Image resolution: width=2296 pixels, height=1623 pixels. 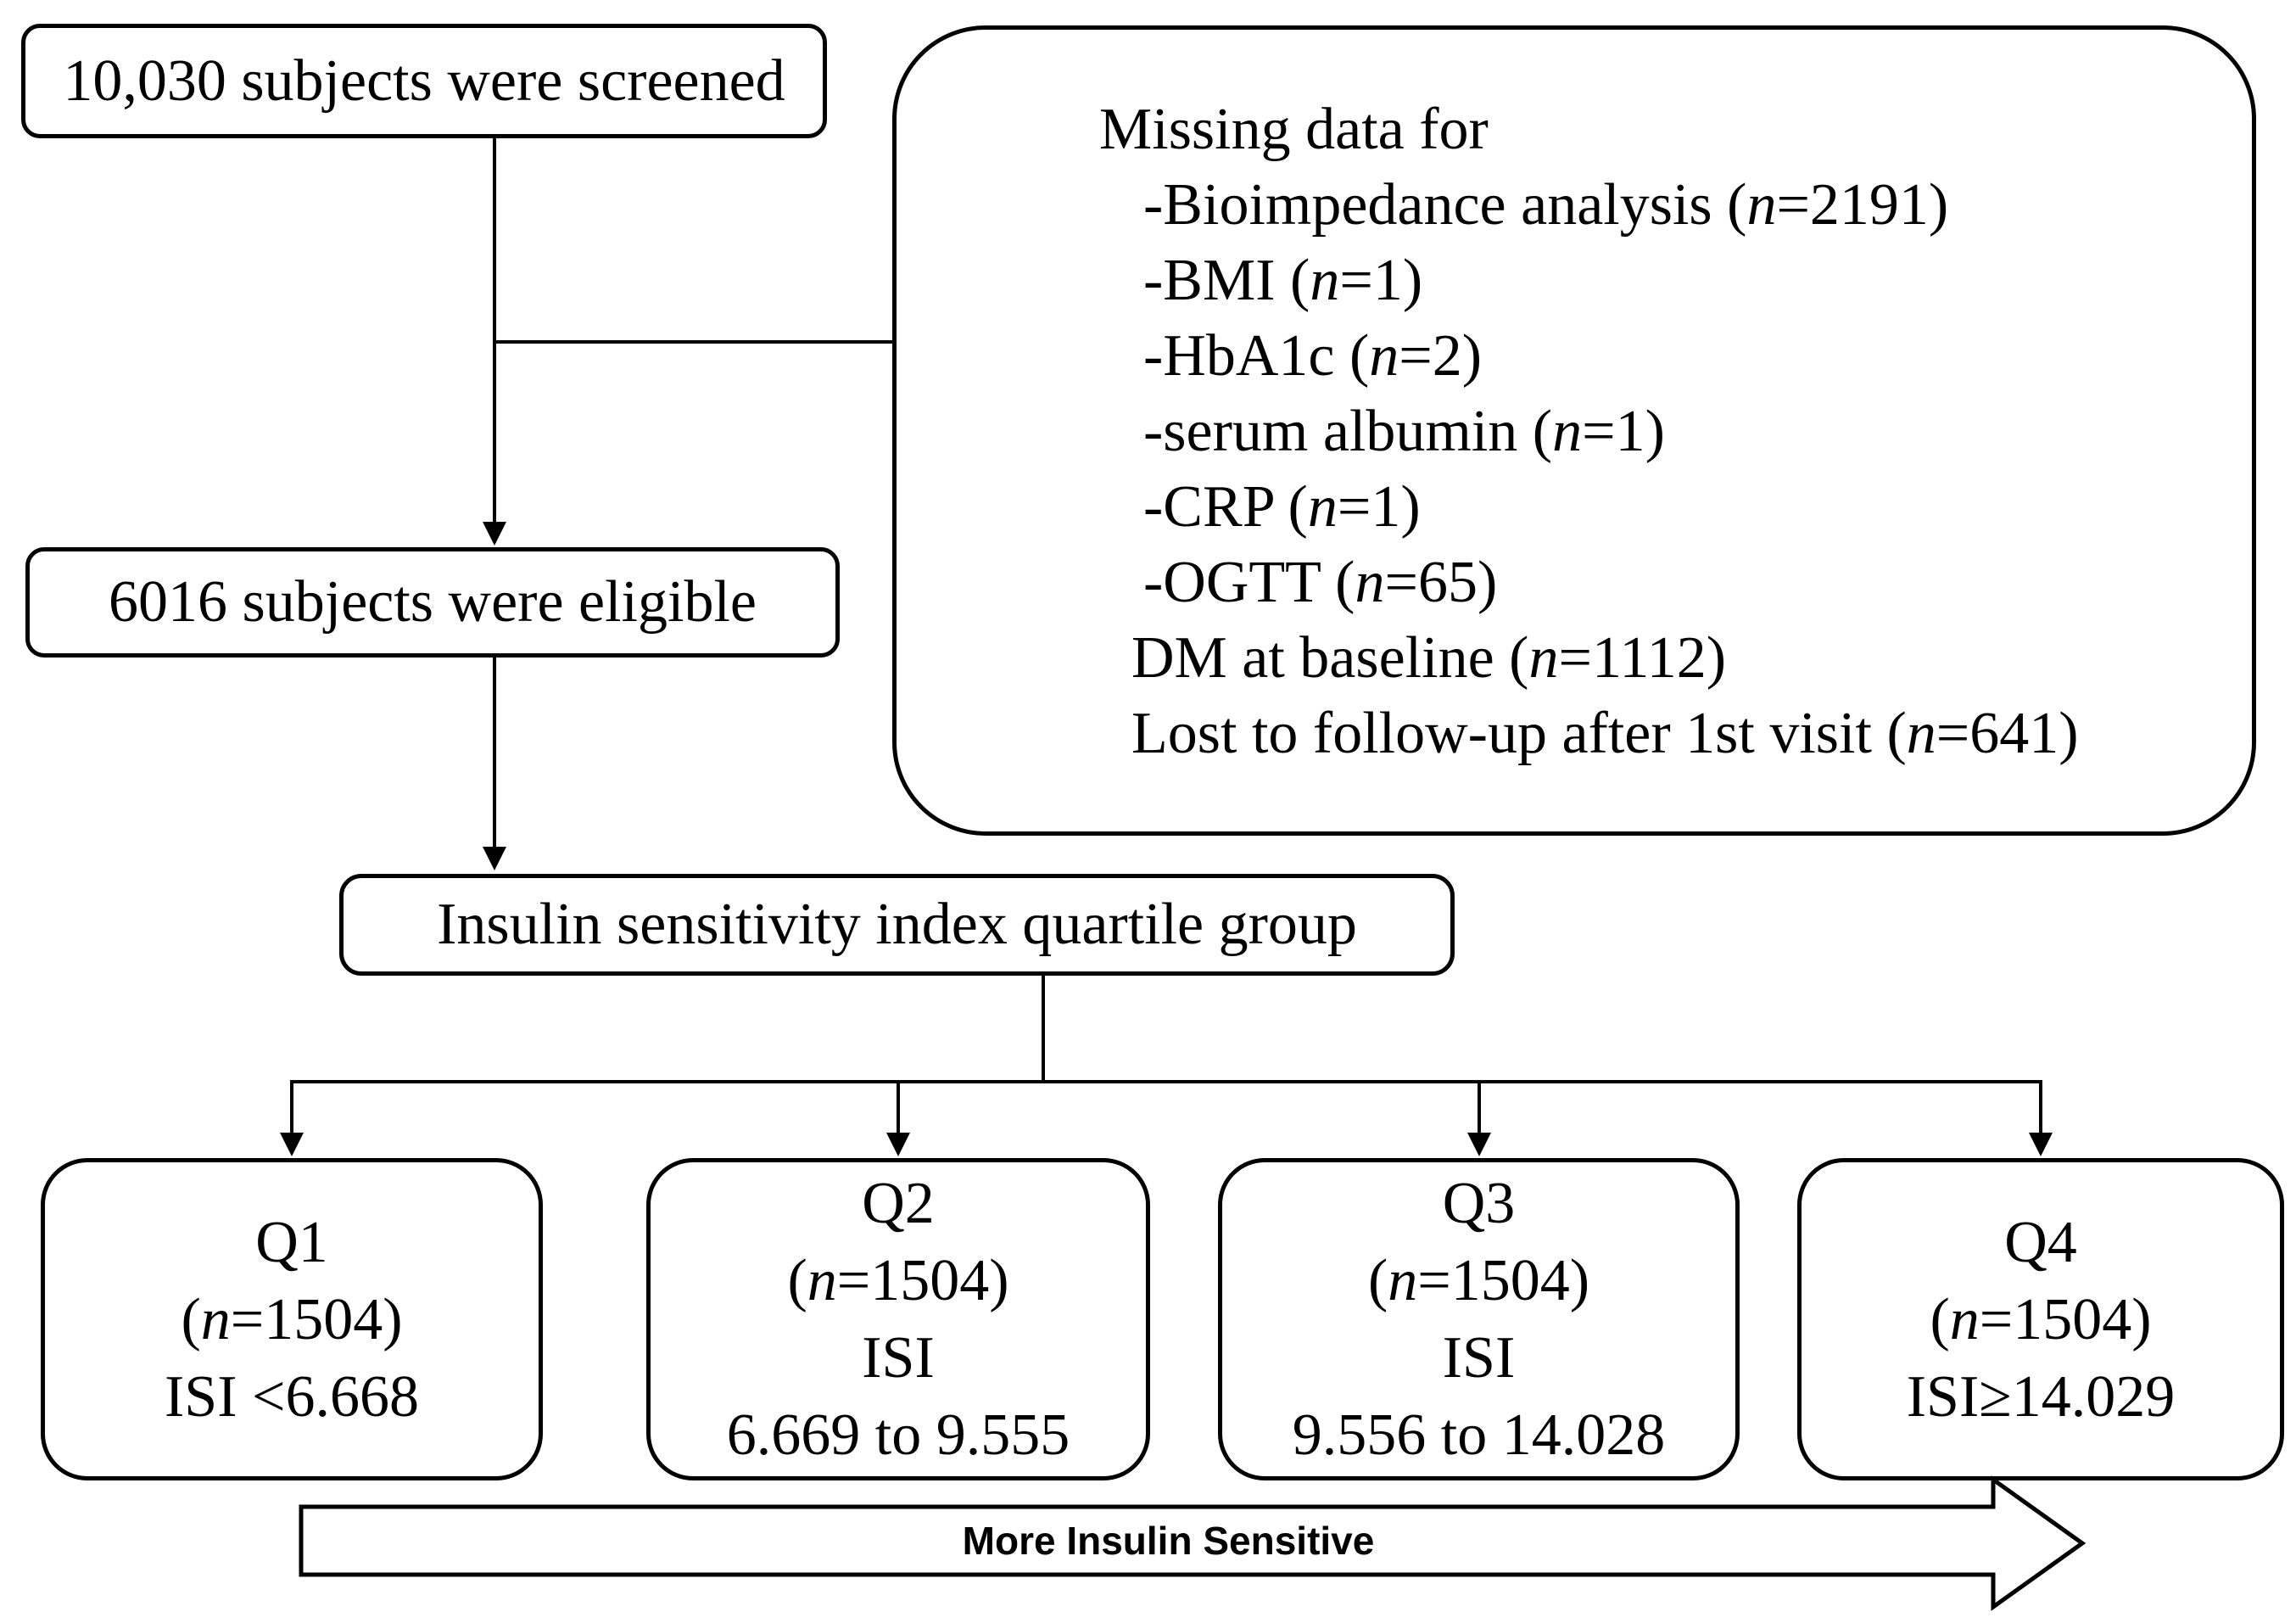 I want to click on q2-title: Q2, so click(x=898, y=1203).